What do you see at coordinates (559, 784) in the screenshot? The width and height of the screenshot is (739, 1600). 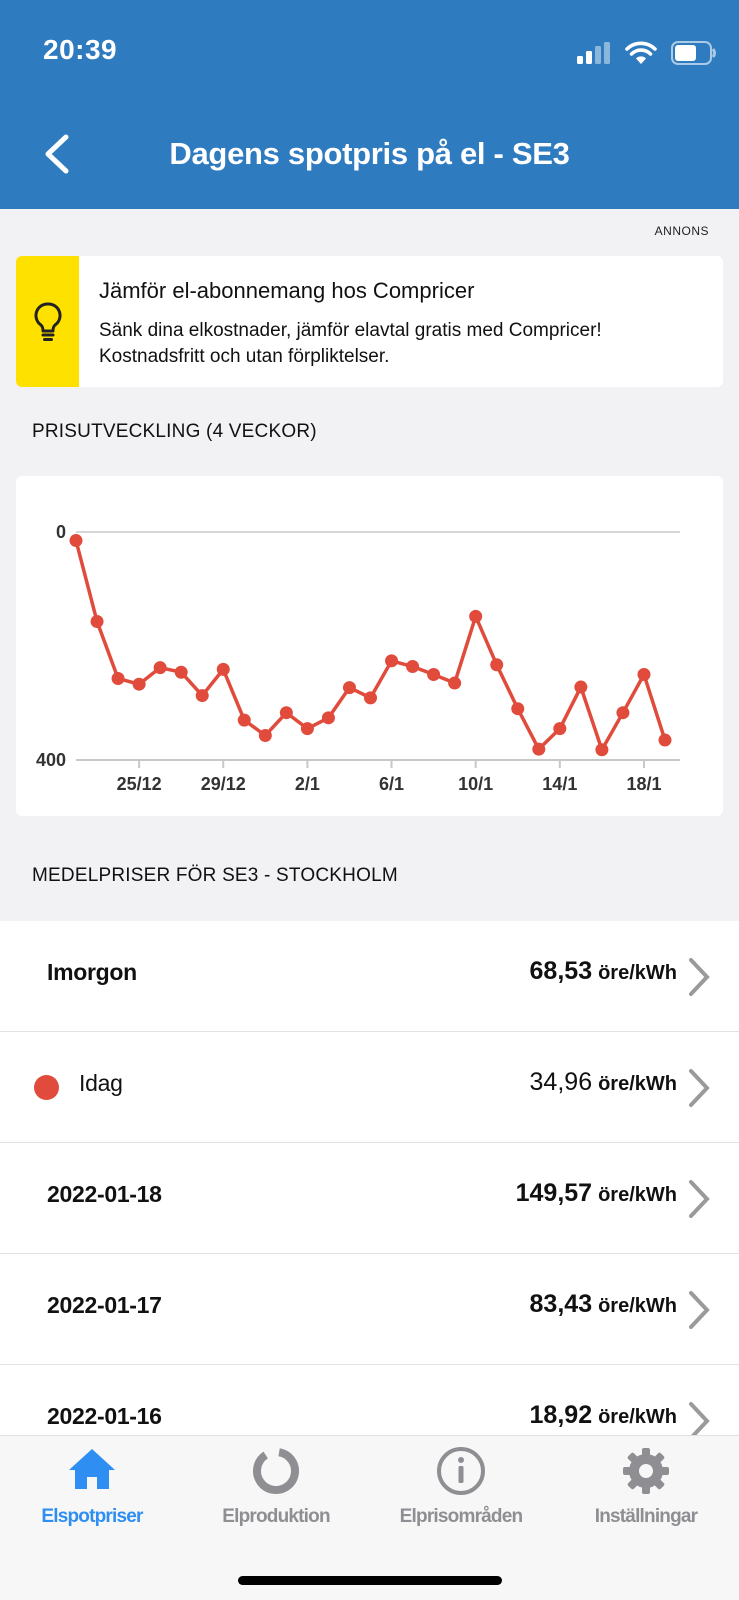 I see `x-tick-label: 14/1` at bounding box center [559, 784].